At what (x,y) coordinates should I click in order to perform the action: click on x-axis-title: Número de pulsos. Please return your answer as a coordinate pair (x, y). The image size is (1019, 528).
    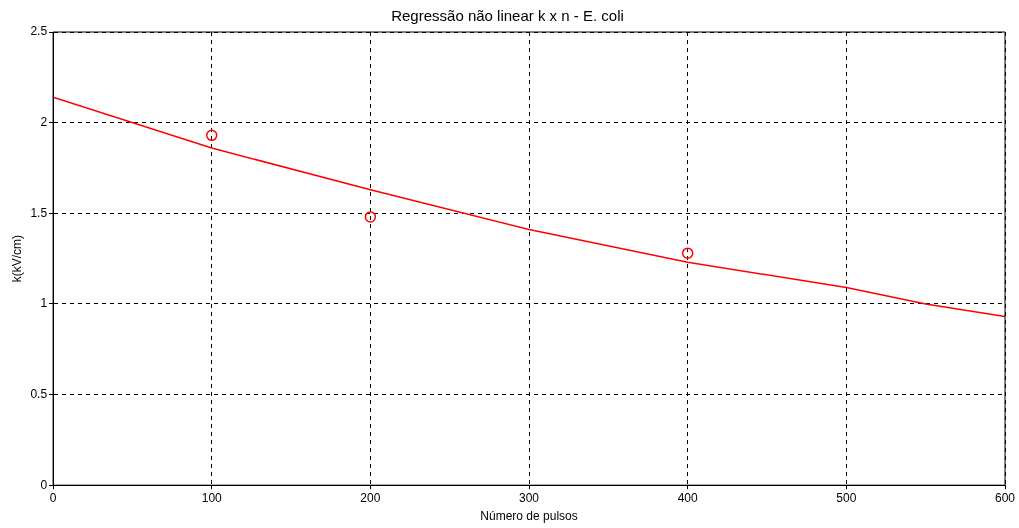
    Looking at the image, I should click on (529, 516).